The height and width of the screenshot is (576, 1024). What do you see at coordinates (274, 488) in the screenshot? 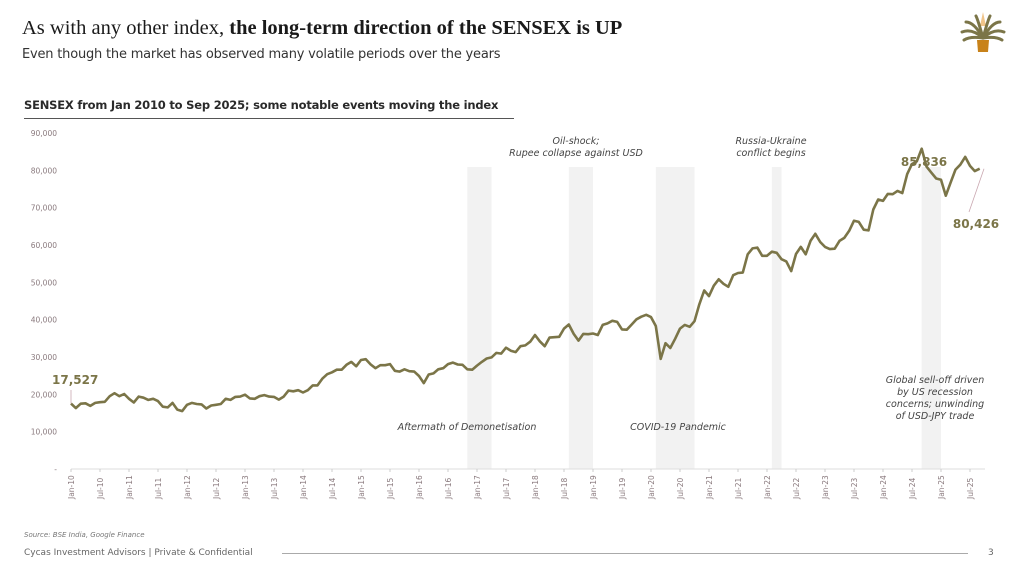
I see `x-tick-label: Jul-13` at bounding box center [274, 488].